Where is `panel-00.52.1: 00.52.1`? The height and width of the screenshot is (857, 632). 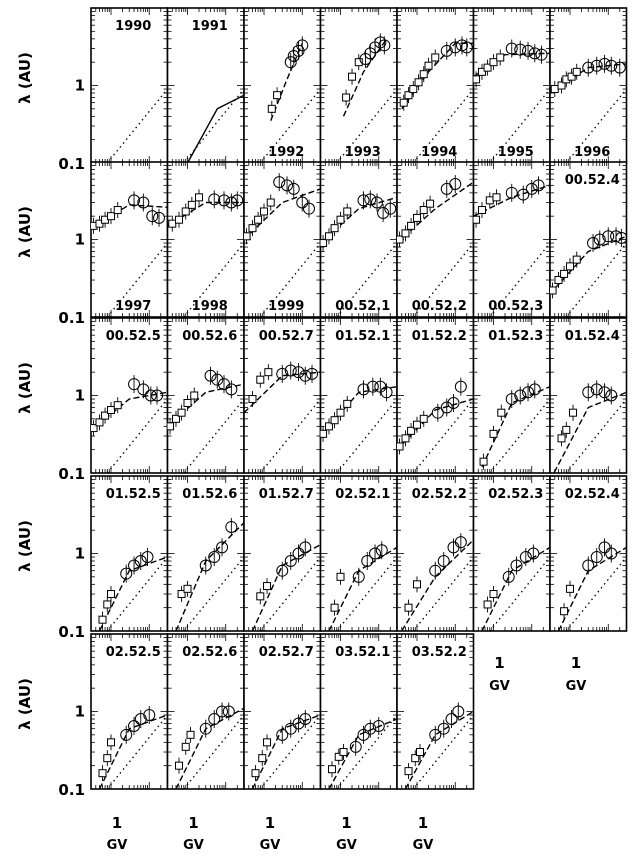 panel-00.52.1: 00.52.1 is located at coordinates (358, 239).